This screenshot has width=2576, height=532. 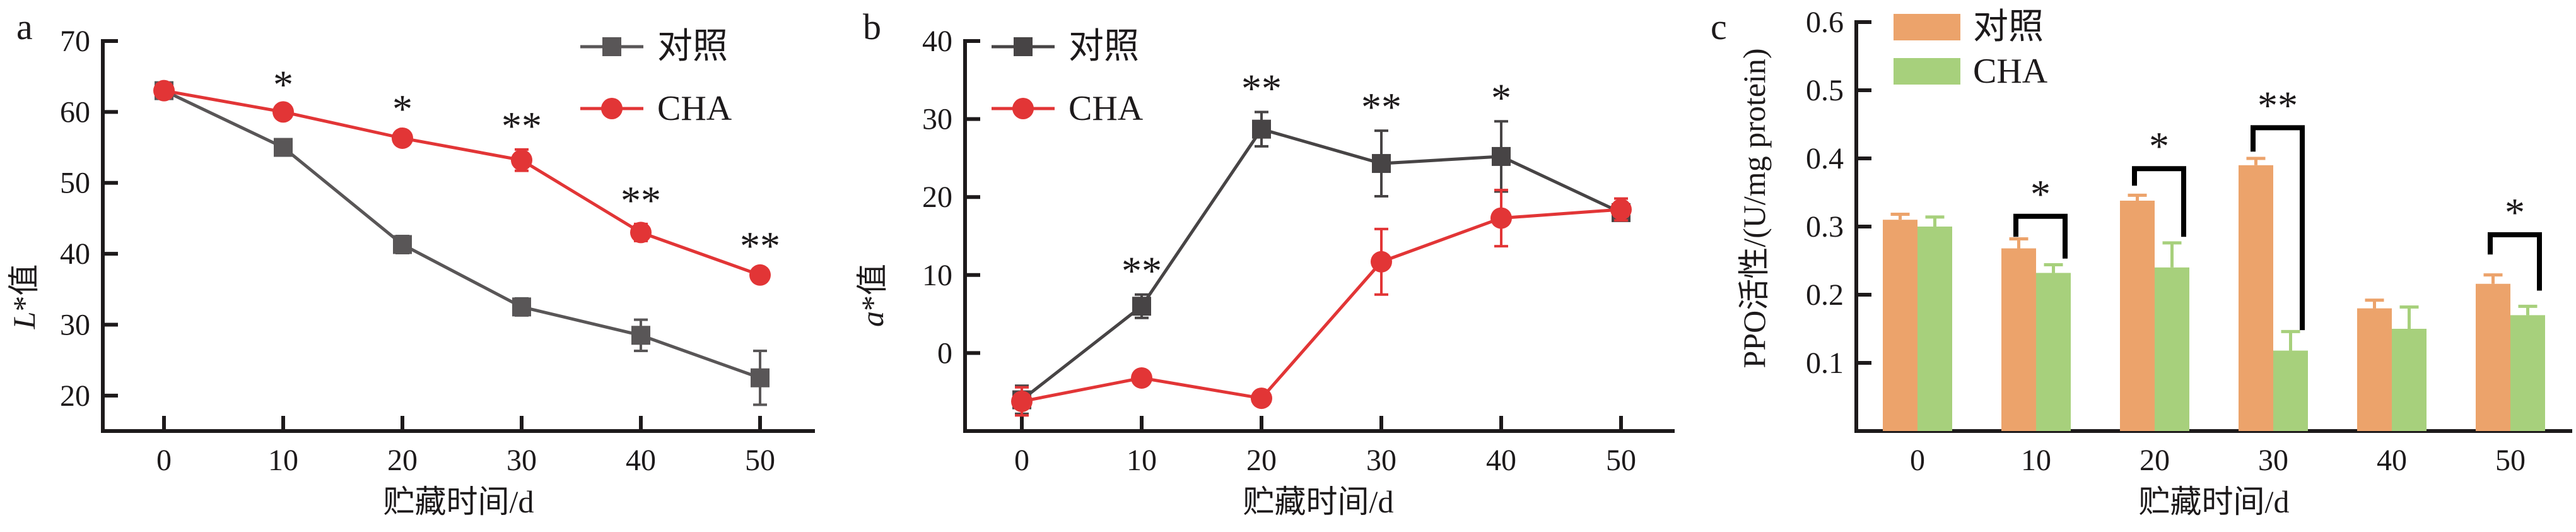 What do you see at coordinates (1825, 90) in the screenshot?
I see `y-tick-label: 0.5` at bounding box center [1825, 90].